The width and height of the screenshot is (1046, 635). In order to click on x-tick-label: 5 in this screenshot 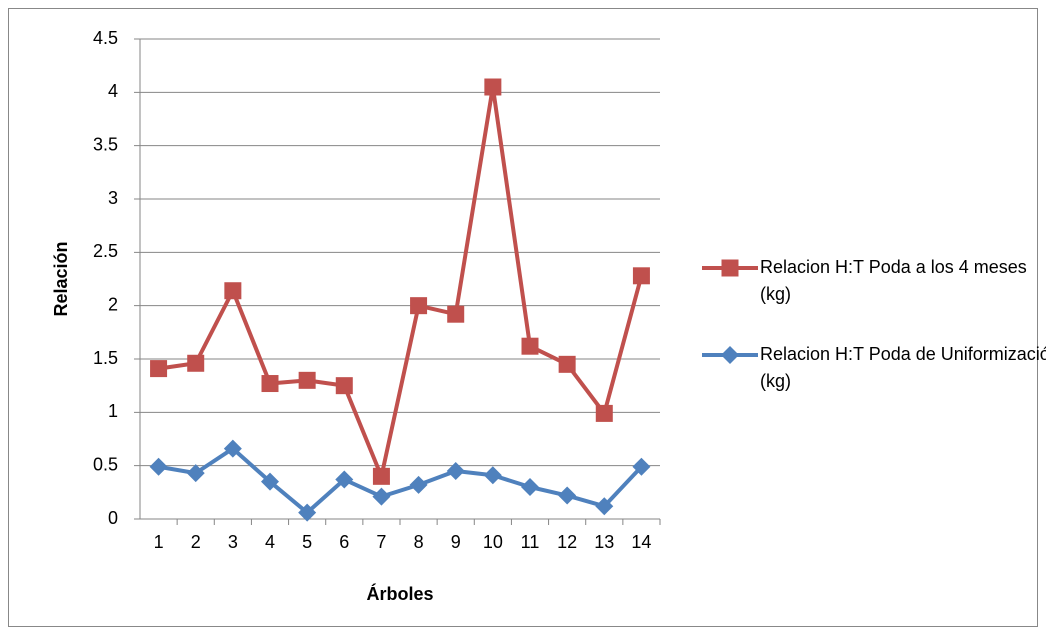, I will do `click(307, 542)`.